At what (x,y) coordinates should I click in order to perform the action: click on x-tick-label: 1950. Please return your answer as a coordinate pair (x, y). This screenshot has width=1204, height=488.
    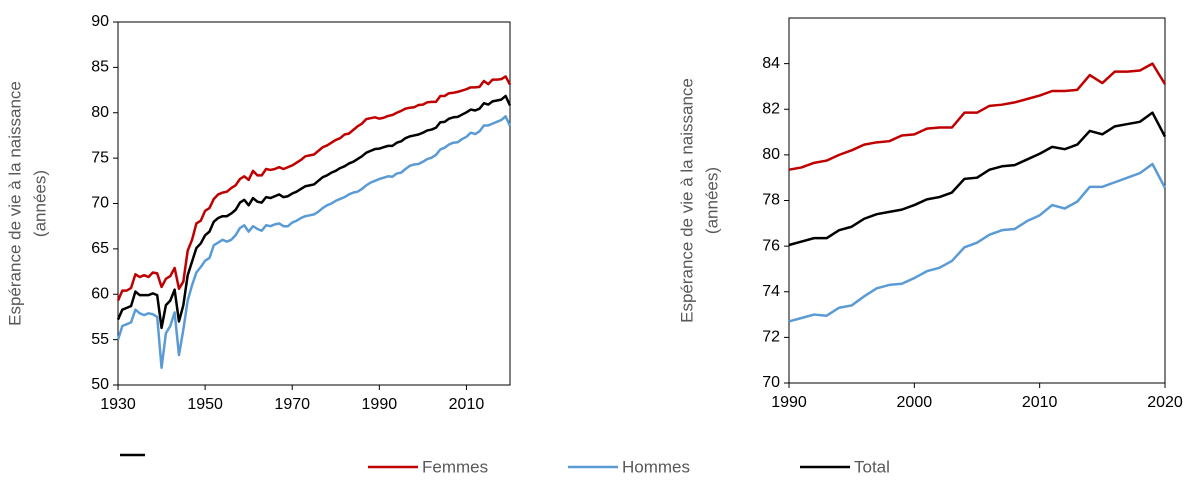
    Looking at the image, I should click on (205, 404).